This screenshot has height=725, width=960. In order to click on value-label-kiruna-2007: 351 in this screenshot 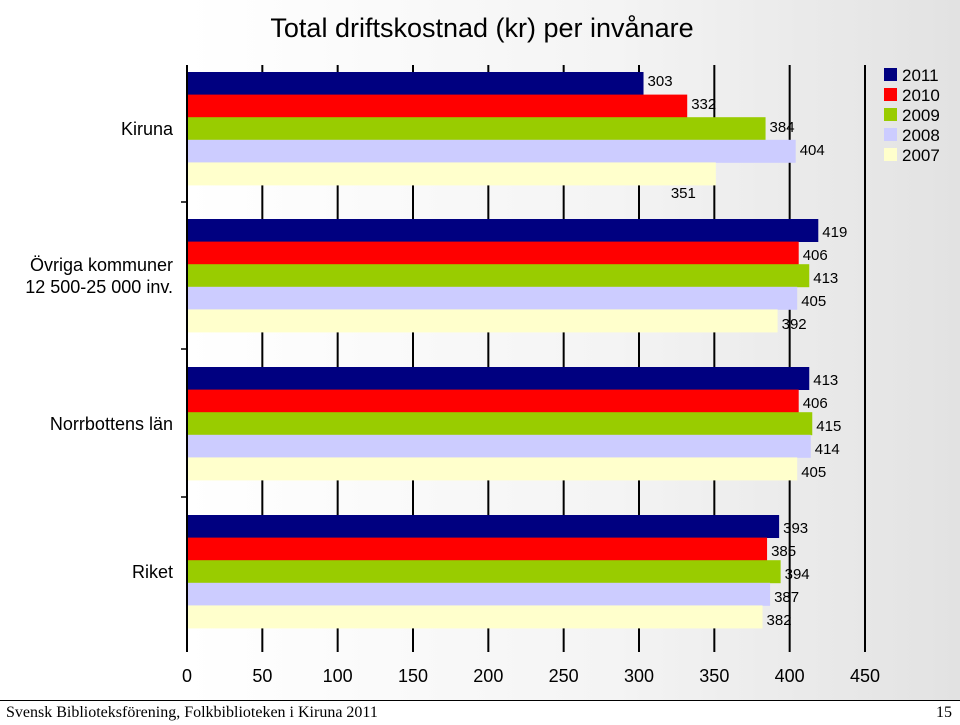, I will do `click(683, 193)`.